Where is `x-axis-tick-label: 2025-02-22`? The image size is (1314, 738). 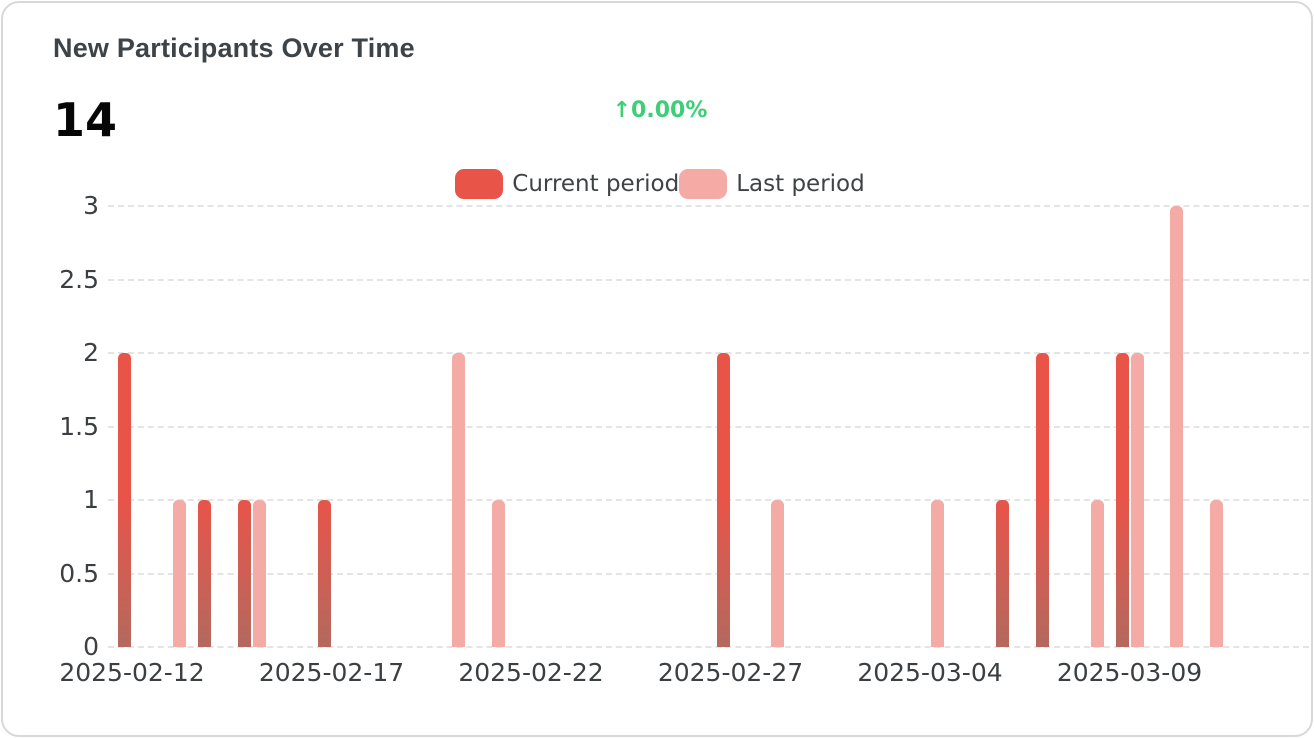 x-axis-tick-label: 2025-02-22 is located at coordinates (531, 672).